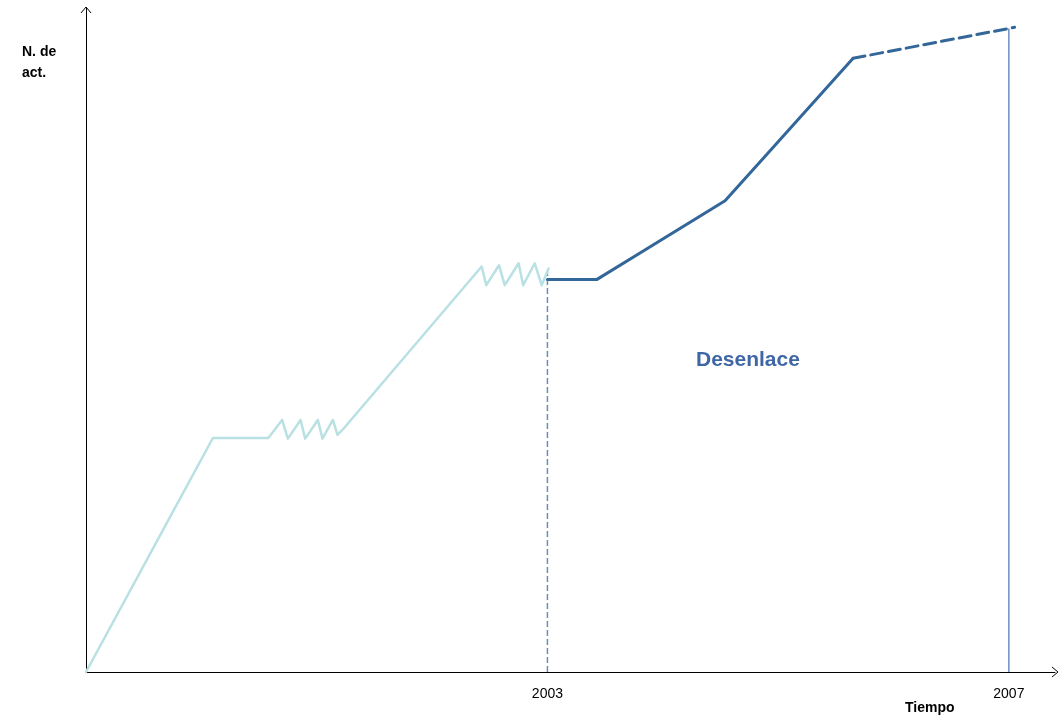  Describe the element at coordinates (1009, 693) in the screenshot. I see `x-tick-label: 2007` at that location.